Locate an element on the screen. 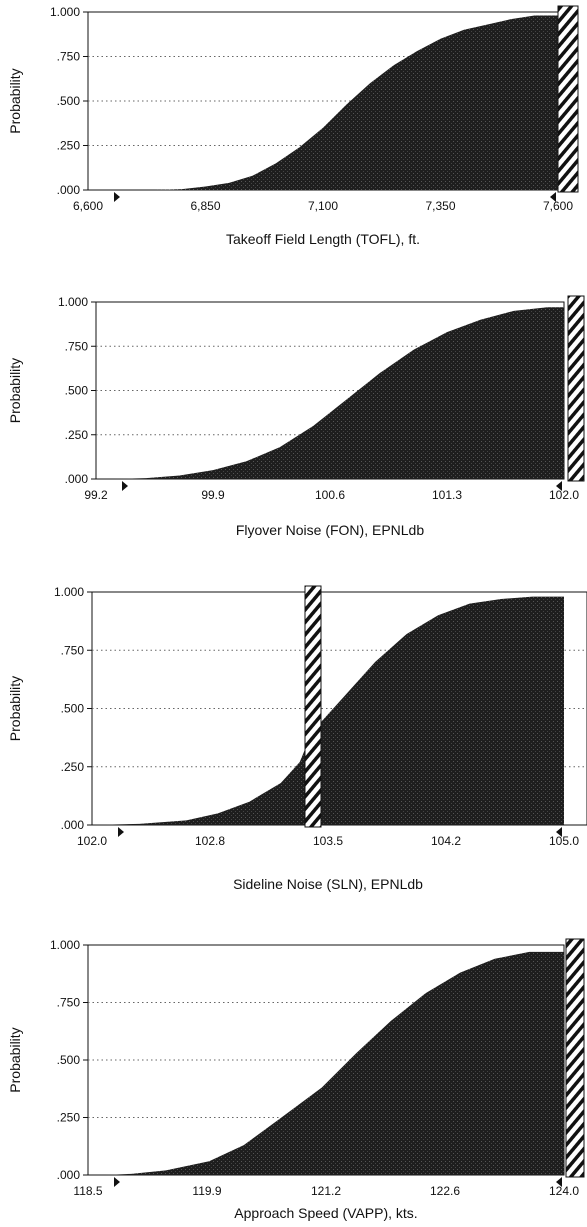 This screenshot has height=1227, width=587. x-axis-label: Sideline Noise (SLN), EPNLdb is located at coordinates (328, 884).